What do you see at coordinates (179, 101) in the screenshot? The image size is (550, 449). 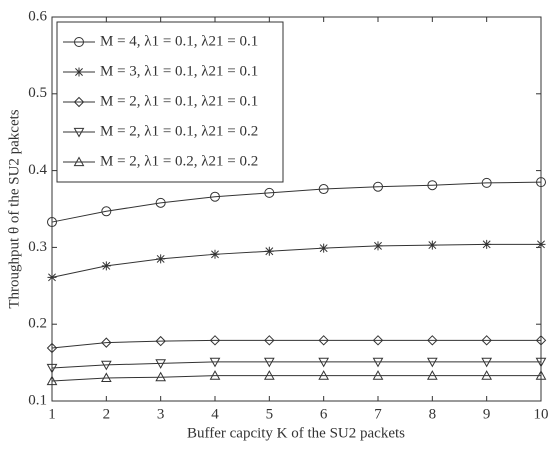 I see `legend-label: M = 2, λ1 = 0.1, λ21 = 0.1` at bounding box center [179, 101].